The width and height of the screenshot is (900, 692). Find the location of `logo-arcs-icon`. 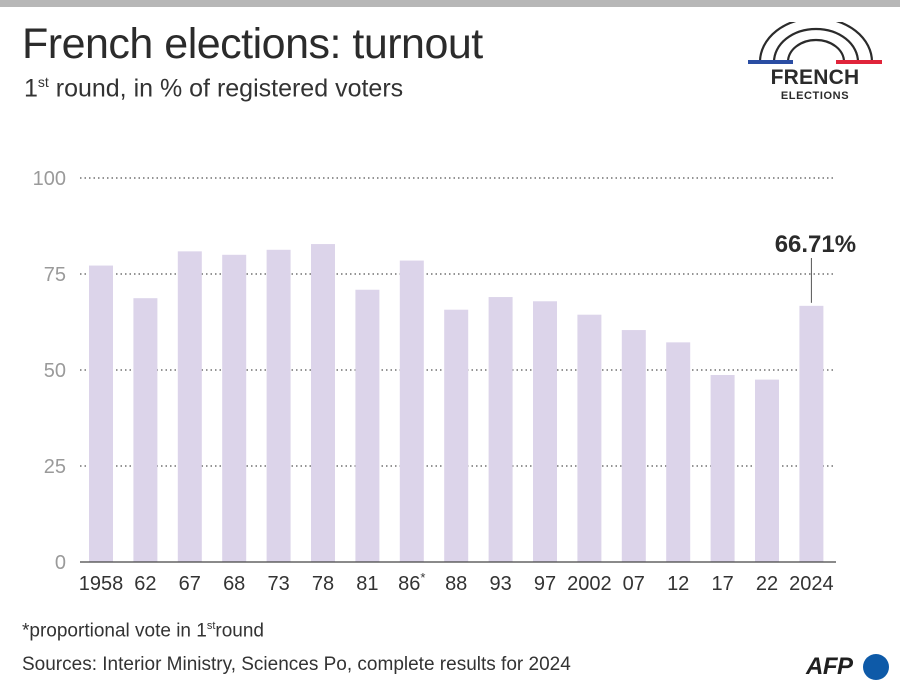

logo-arcs-icon is located at coordinates (815, 40).